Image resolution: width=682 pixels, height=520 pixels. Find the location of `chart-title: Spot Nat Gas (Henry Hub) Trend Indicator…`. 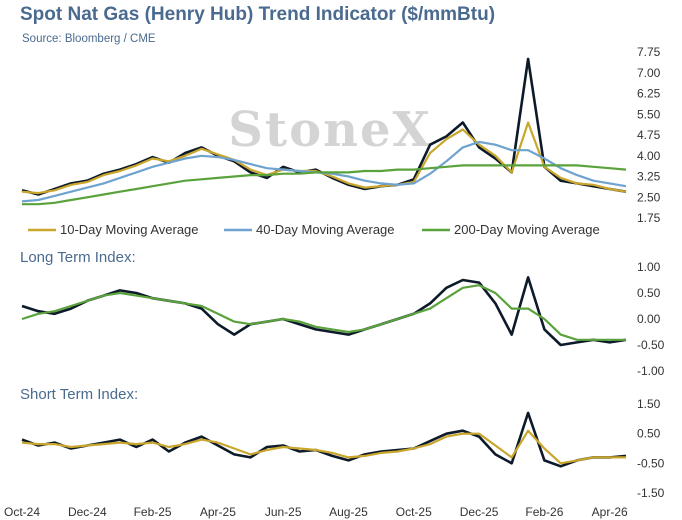

chart-title: Spot Nat Gas (Henry Hub) Trend Indicator… is located at coordinates (258, 14).